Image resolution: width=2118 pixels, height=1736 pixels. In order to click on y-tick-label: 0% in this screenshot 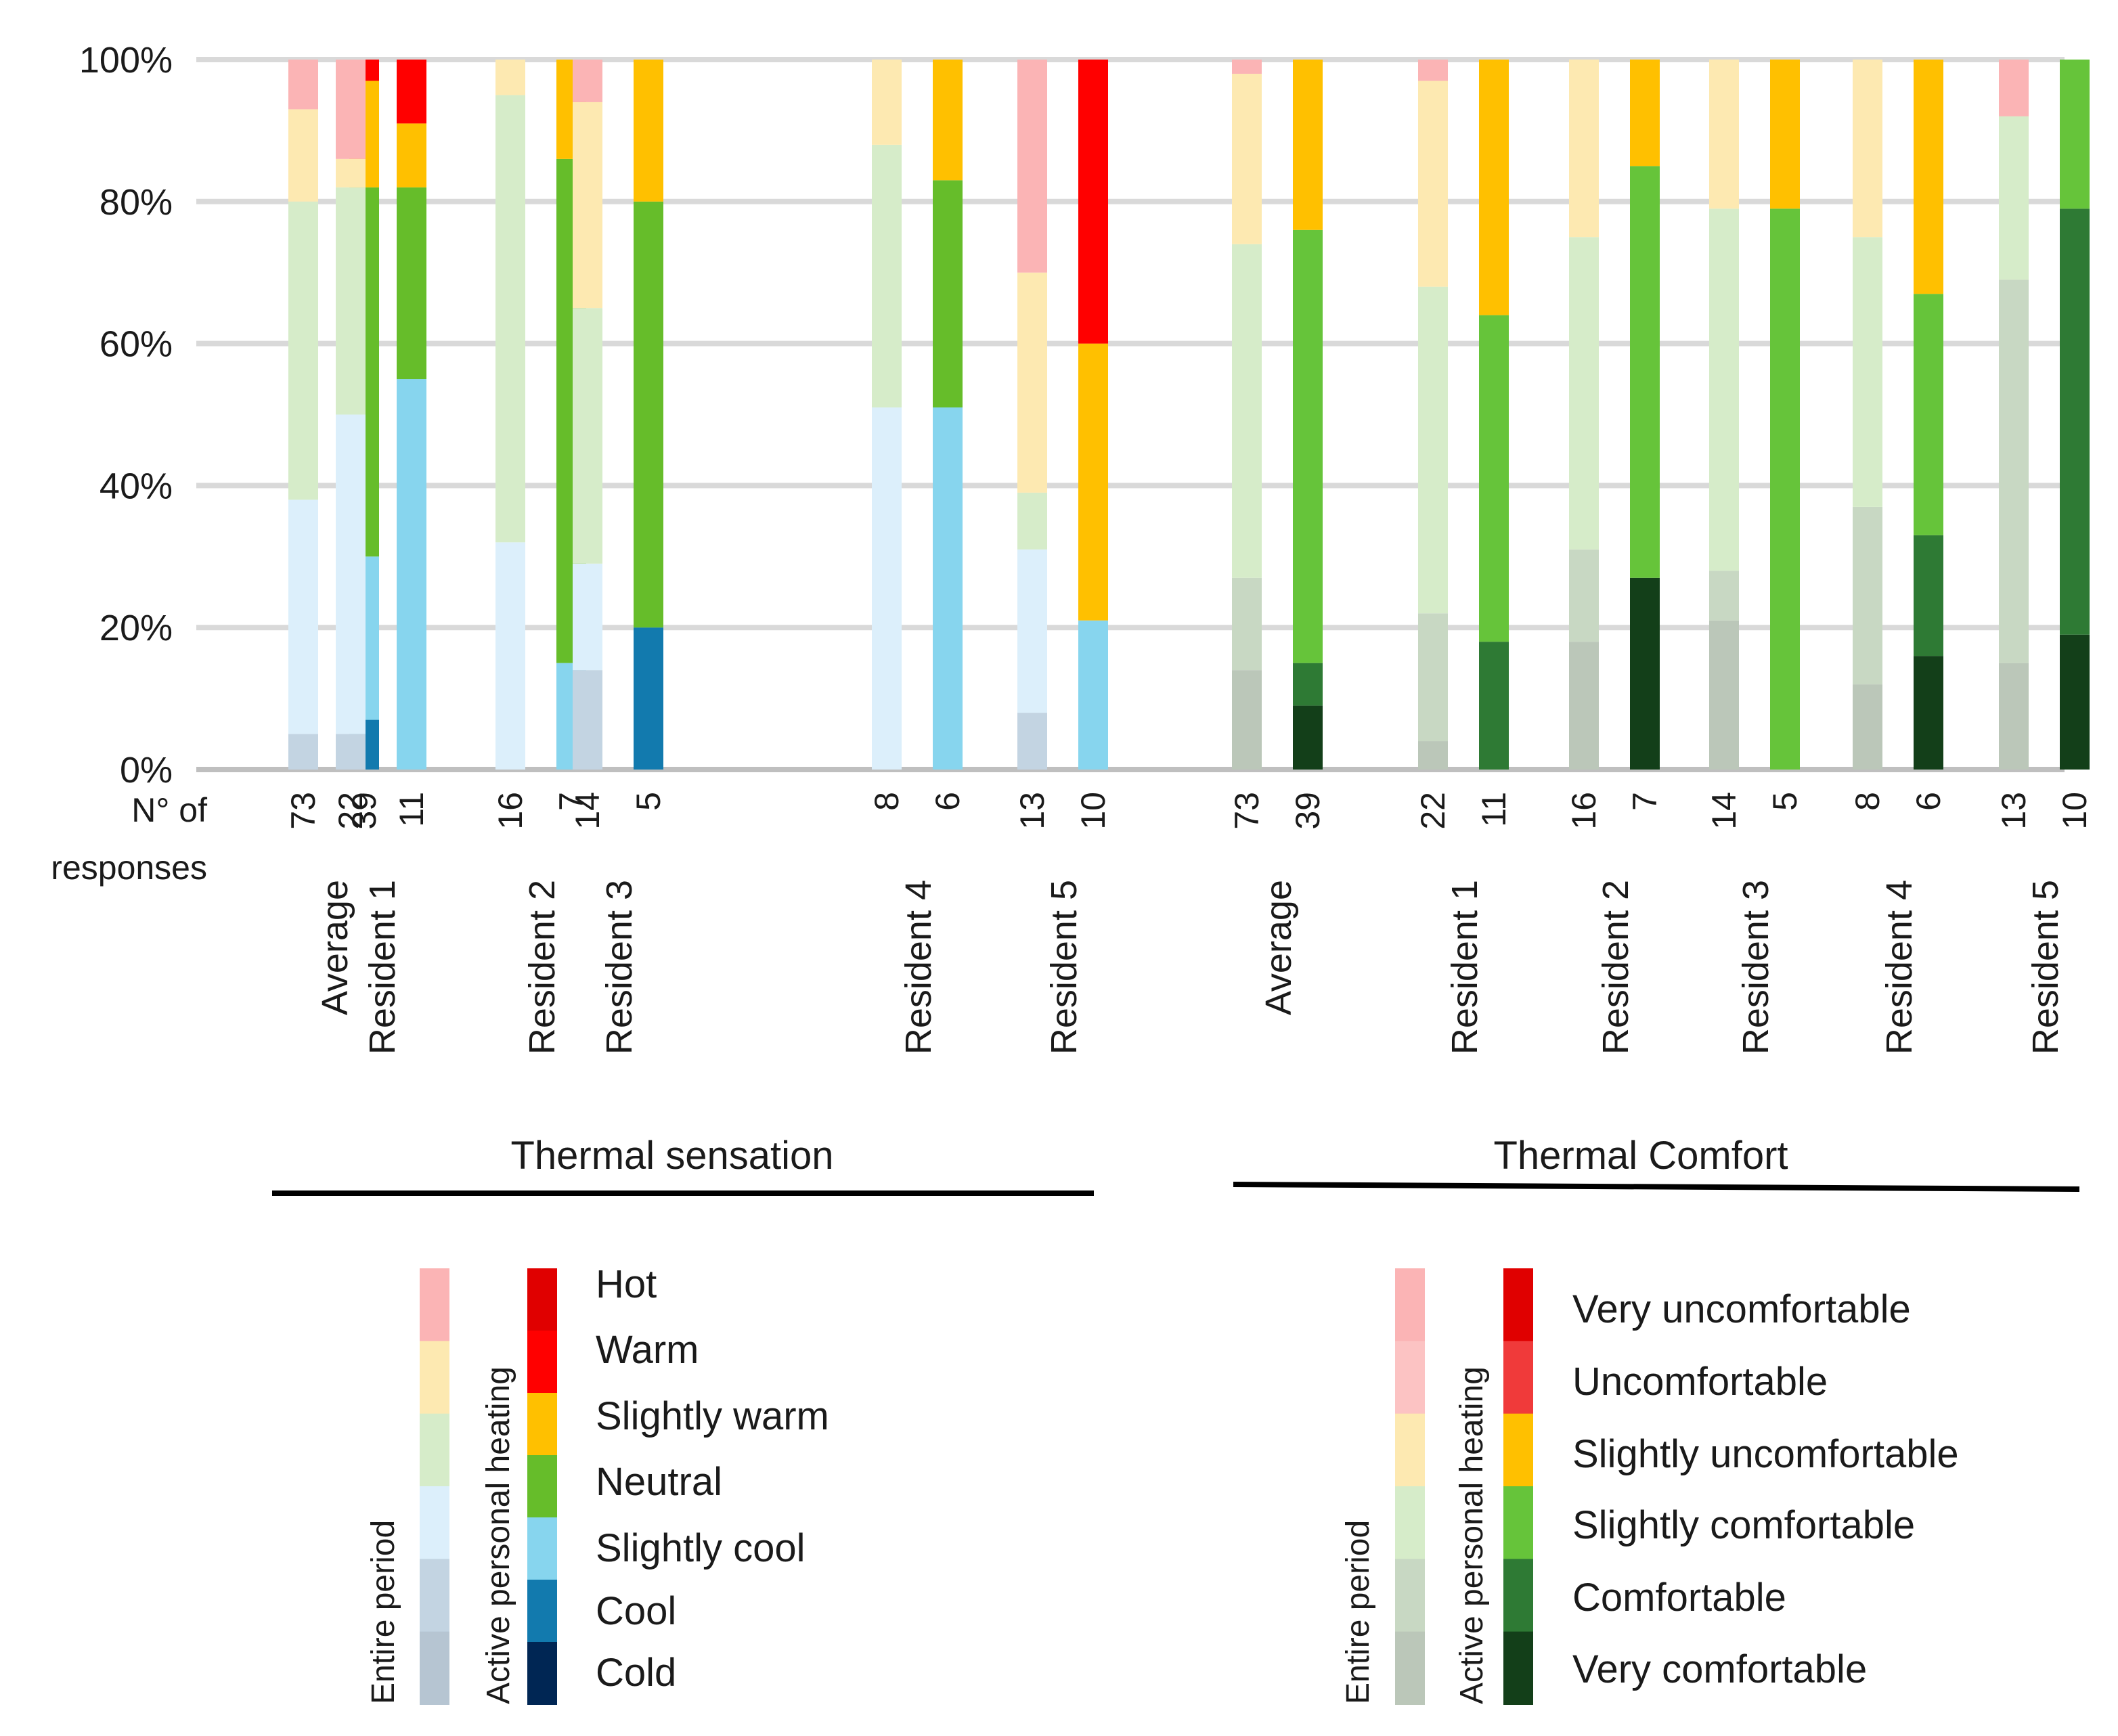, I will do `click(146, 770)`.